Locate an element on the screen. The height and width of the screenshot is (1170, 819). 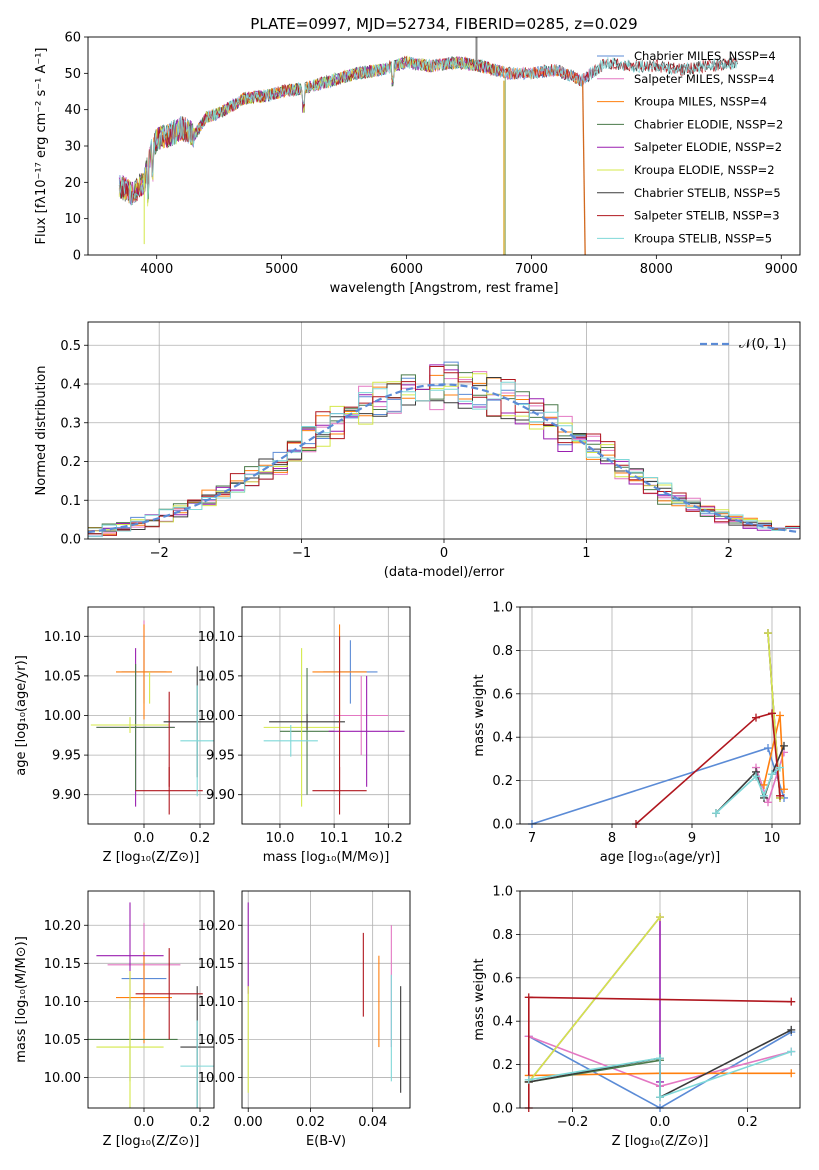
x-axis-label: (data-model)/error is located at coordinates (444, 572).